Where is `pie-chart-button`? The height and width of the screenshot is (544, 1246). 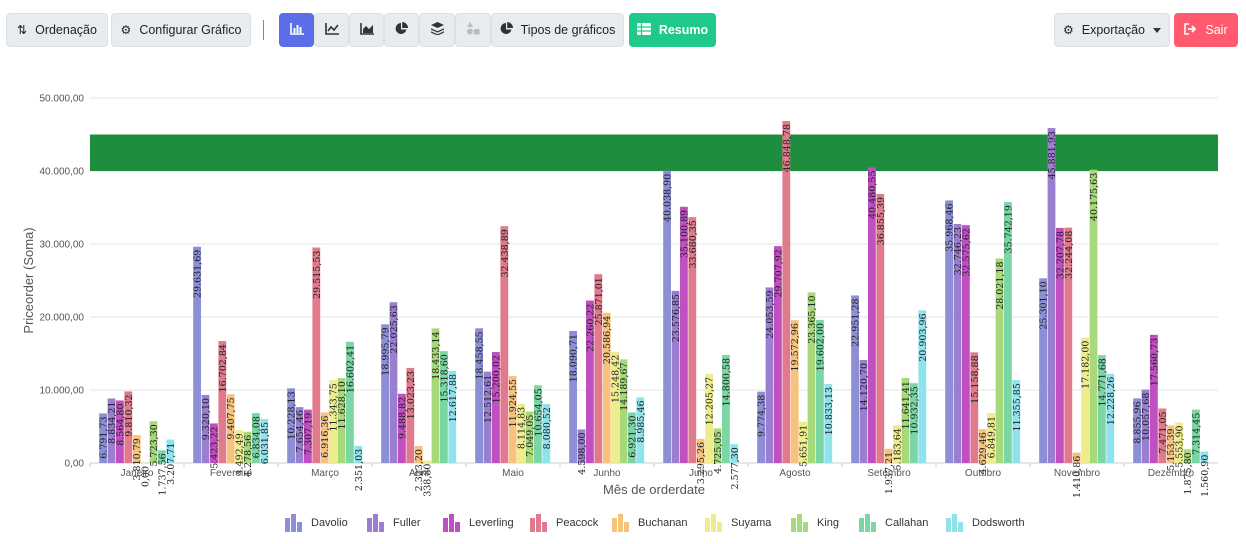 pie-chart-button is located at coordinates (401, 30).